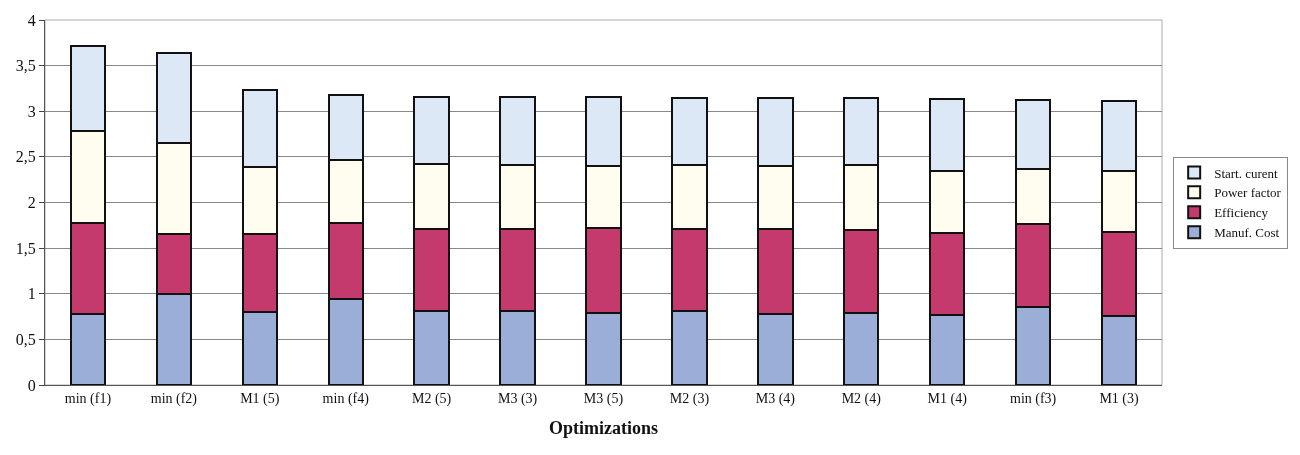 This screenshot has width=1300, height=455. Describe the element at coordinates (603, 427) in the screenshot. I see `x-axis-title: Optimizations` at that location.